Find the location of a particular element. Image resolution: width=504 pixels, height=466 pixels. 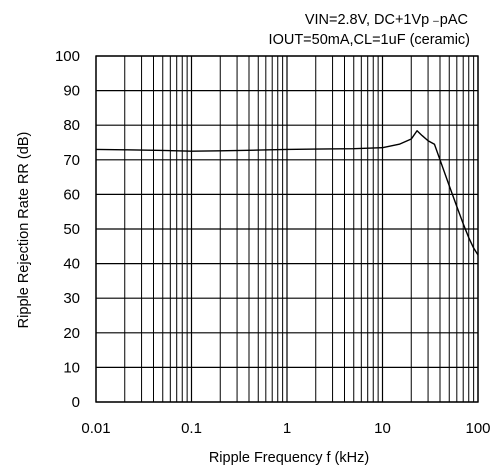

y-tick-label: 80 is located at coordinates (71, 125).